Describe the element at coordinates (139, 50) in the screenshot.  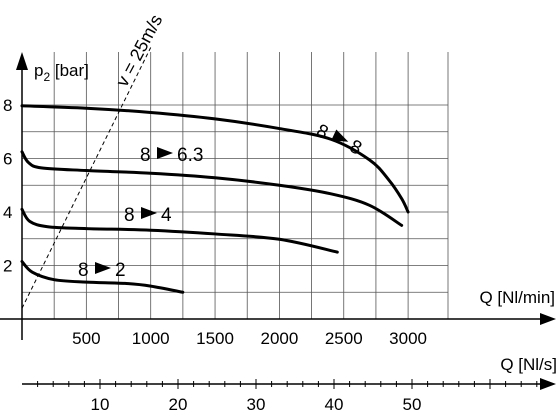
I see `velocity-label: v = 25m/s` at that location.